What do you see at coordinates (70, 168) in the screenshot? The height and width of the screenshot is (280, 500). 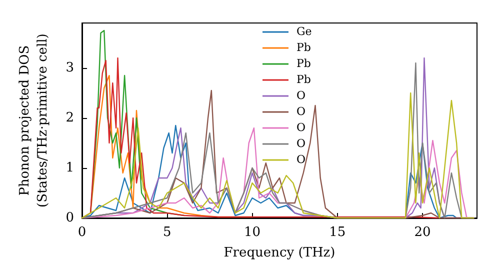 I see `y-tick-label: 1` at bounding box center [70, 168].